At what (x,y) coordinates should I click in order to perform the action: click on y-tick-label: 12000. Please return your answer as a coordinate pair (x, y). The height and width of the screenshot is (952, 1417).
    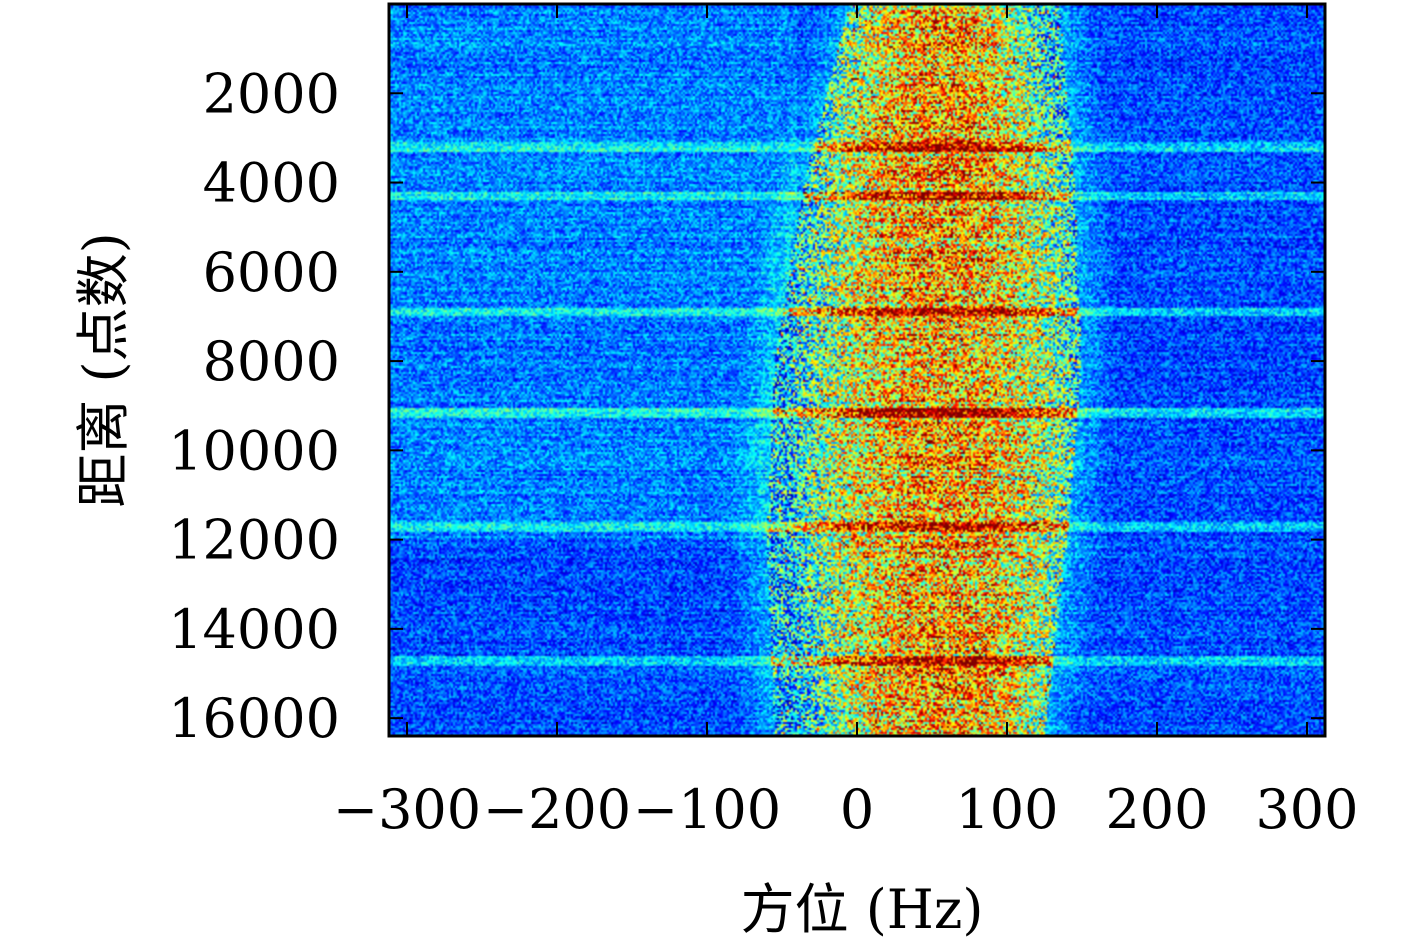
    Looking at the image, I should click on (254, 540).